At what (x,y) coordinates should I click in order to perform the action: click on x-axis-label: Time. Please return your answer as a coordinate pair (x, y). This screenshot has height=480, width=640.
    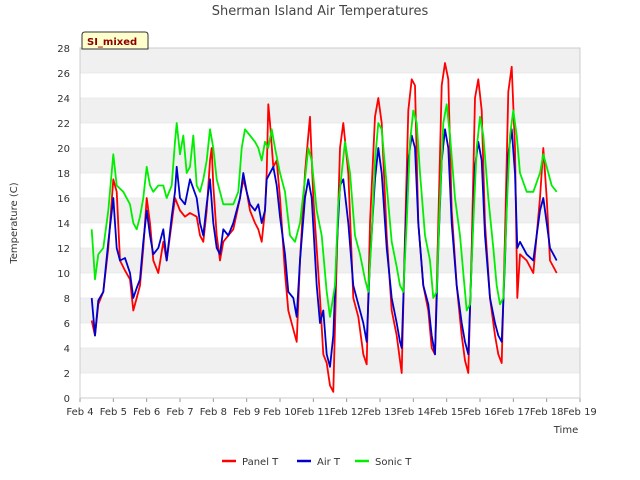
    Looking at the image, I should click on (565, 430).